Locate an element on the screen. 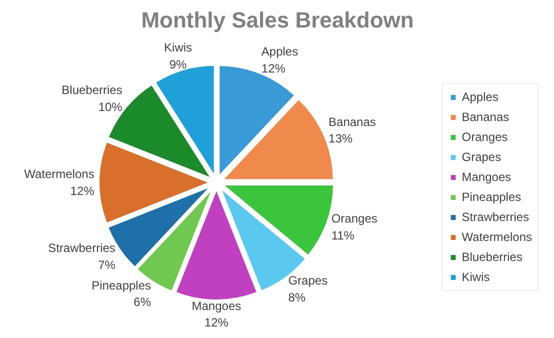 The width and height of the screenshot is (554, 338). legend-label: Bananas is located at coordinates (486, 117).